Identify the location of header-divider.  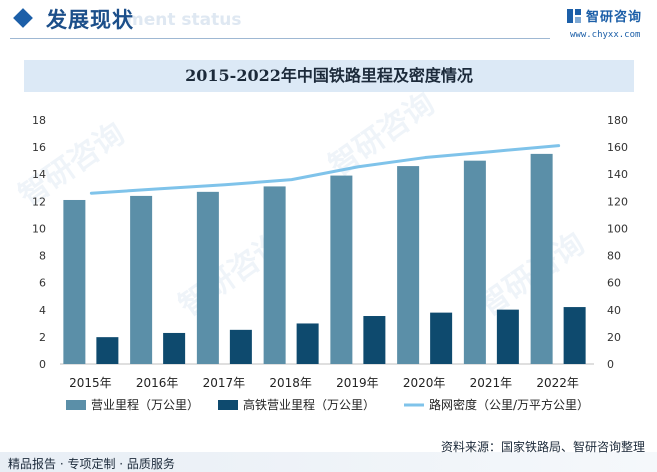
(280, 38).